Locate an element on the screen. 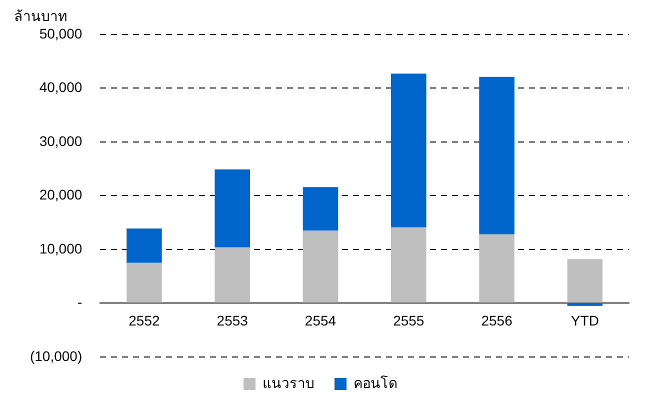 Image resolution: width=647 pixels, height=409 pixels. y-tick-label: 40,000 is located at coordinates (60, 87).